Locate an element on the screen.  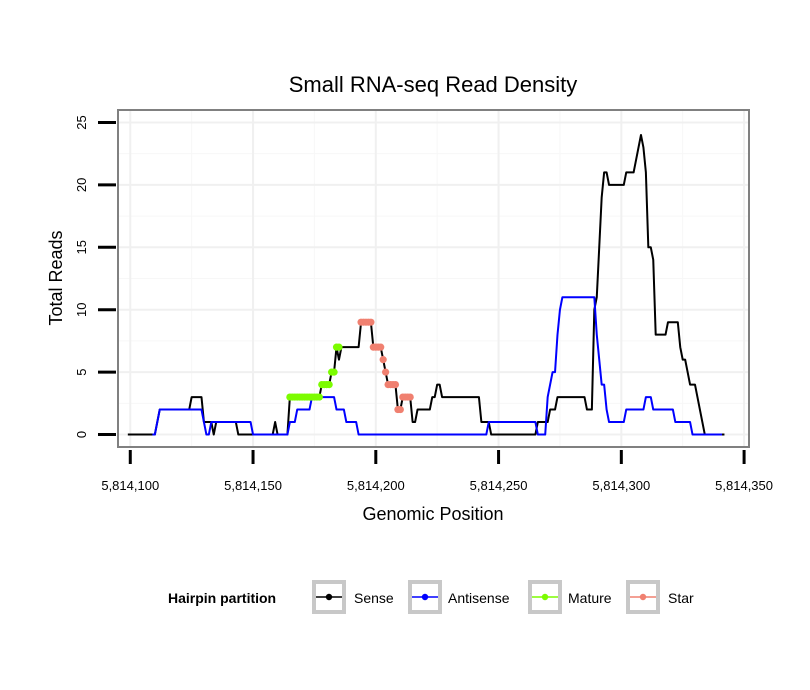
y-tick-label: 25 is located at coordinates (81, 122).